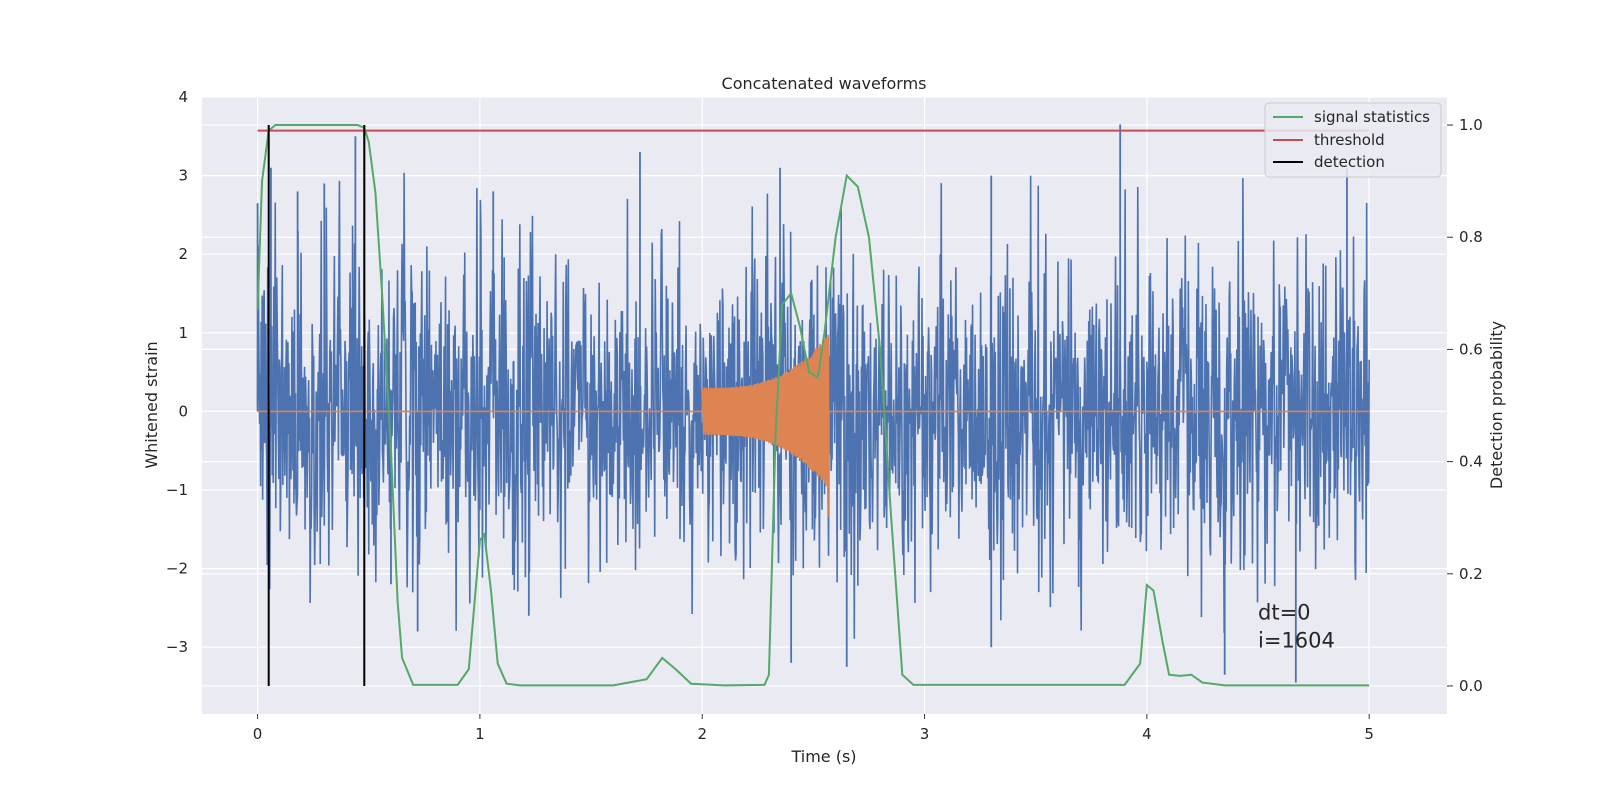 The image size is (1600, 800). What do you see at coordinates (177, 569) in the screenshot?
I see `y-tick-label: −2` at bounding box center [177, 569].